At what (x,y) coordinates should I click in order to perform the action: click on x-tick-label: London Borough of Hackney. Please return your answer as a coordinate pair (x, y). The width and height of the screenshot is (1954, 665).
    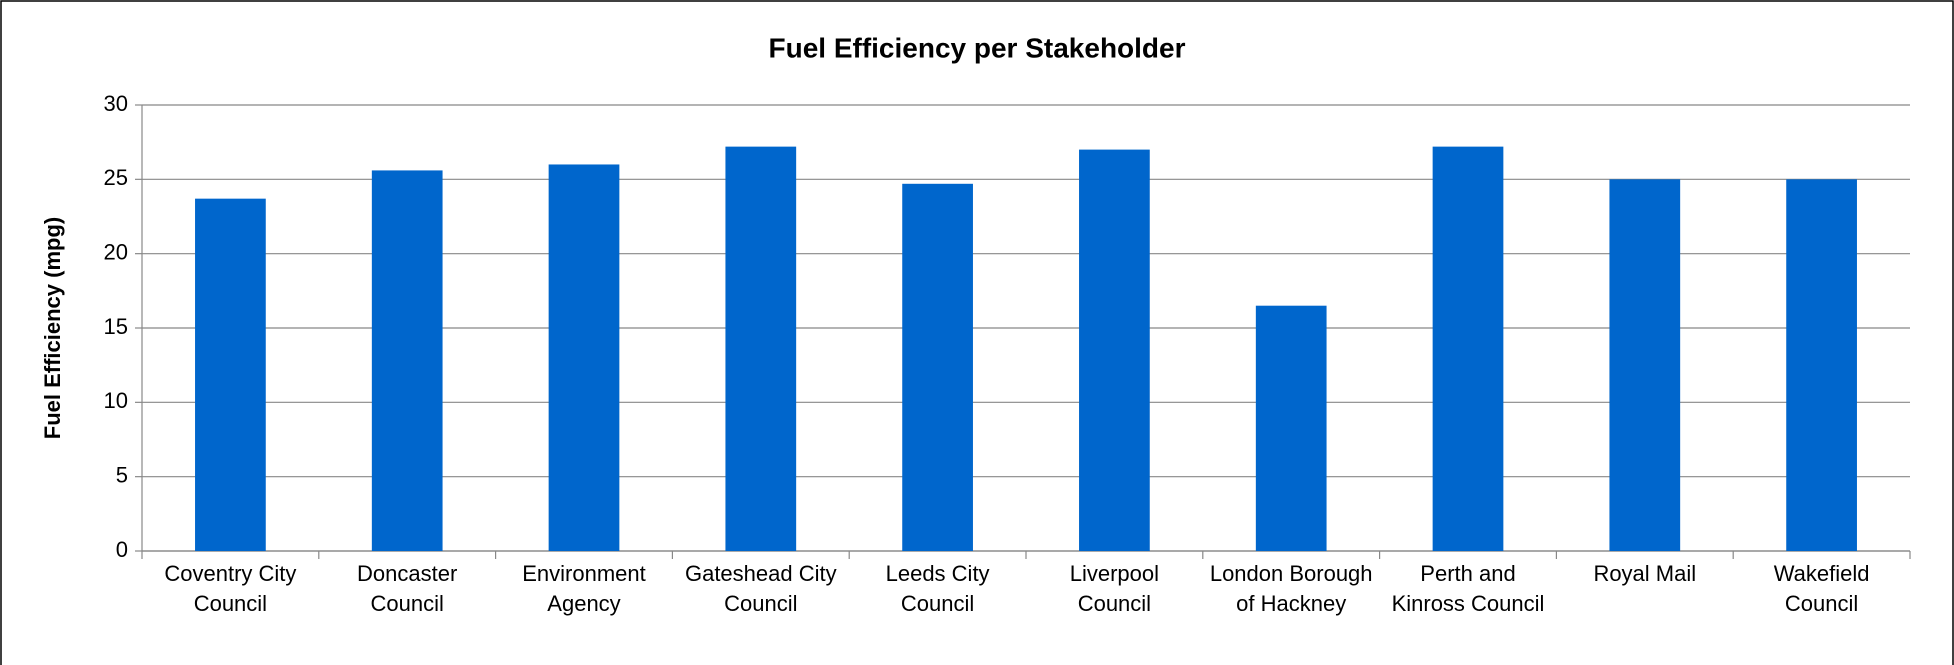
    Looking at the image, I should click on (1291, 588).